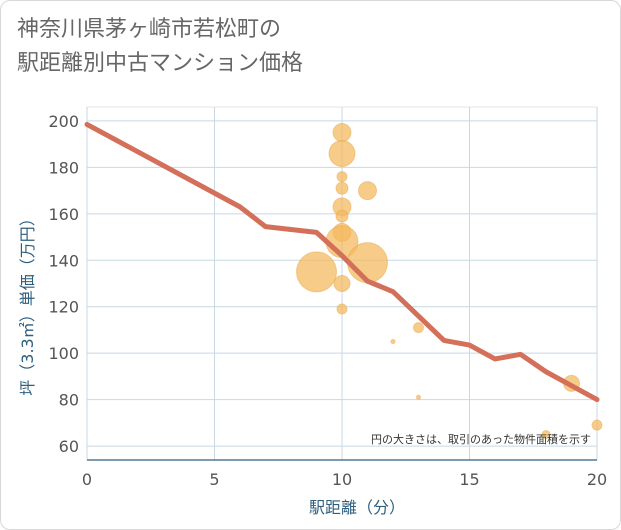  I want to click on y-tick-label-120: 120, so click(63, 307).